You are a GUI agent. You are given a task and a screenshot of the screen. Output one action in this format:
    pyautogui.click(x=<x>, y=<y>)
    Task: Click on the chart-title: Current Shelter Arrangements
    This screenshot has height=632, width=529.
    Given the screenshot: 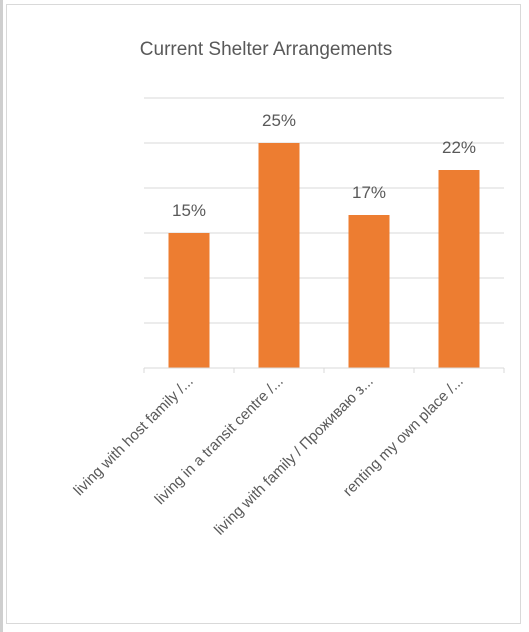 What is the action you would take?
    pyautogui.click(x=266, y=49)
    